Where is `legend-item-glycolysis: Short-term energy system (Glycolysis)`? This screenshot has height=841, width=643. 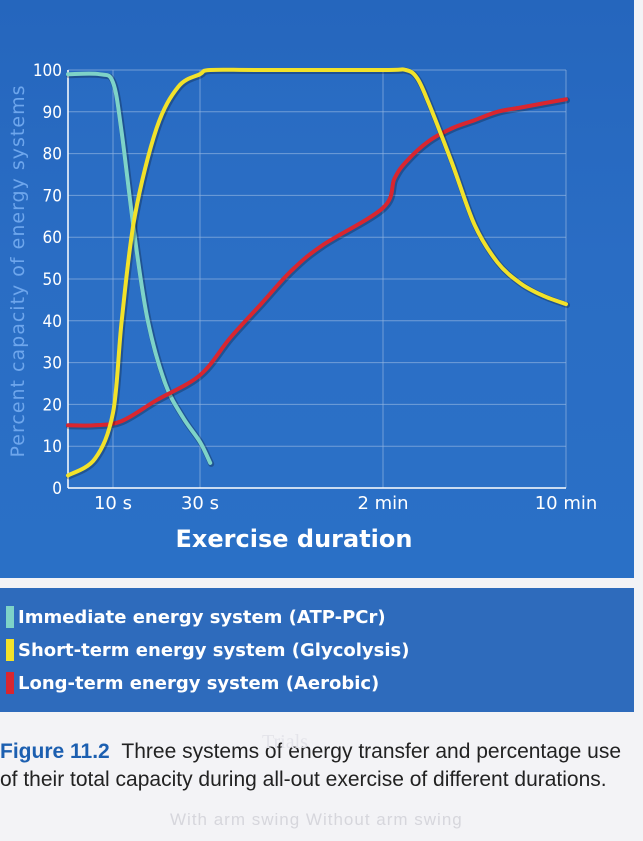
legend-item-glycolysis: Short-term energy system (Glycolysis) is located at coordinates (207, 650).